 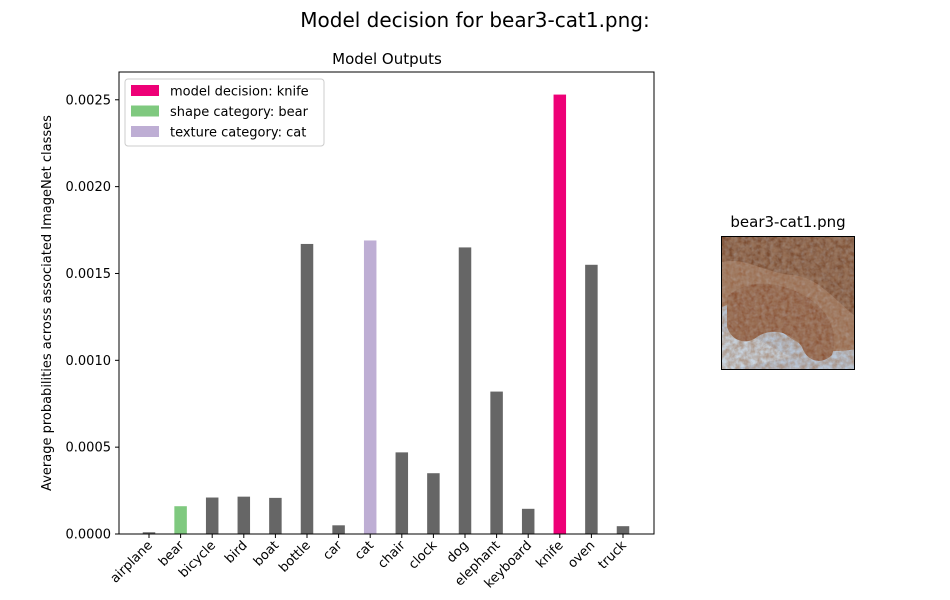 I want to click on bar-truck, so click(x=623, y=530).